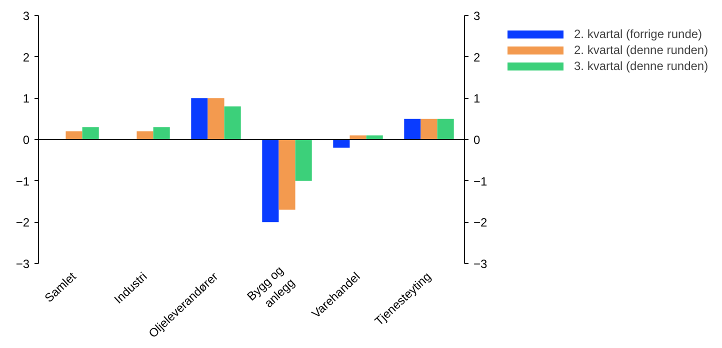 The width and height of the screenshot is (722, 348). Describe the element at coordinates (23, 223) in the screenshot. I see `y-tick-label: −2` at that location.